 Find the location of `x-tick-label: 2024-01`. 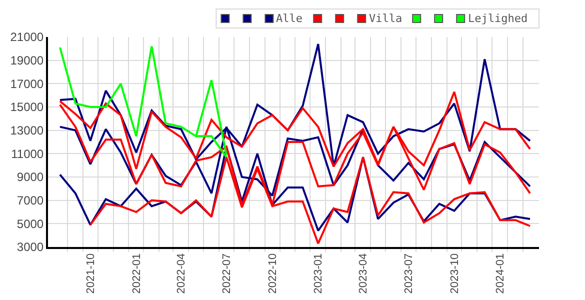

x-tick-label: 2024-01 is located at coordinates (500, 273).